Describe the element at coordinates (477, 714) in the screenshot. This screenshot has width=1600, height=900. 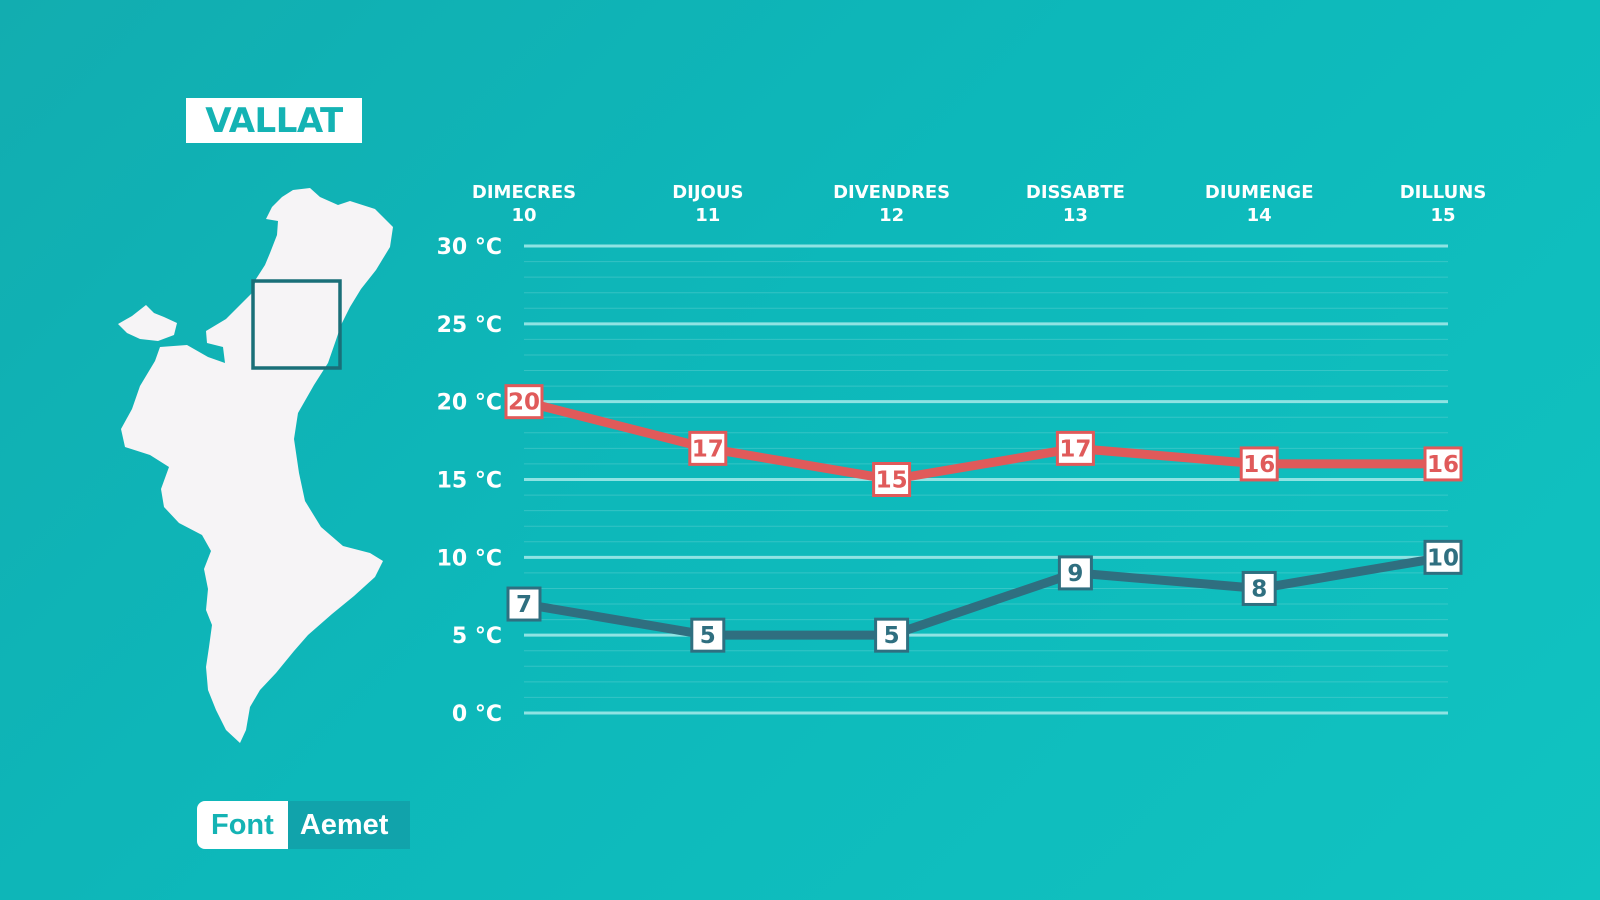
I see `y-tick-label: 0 °C` at that location.